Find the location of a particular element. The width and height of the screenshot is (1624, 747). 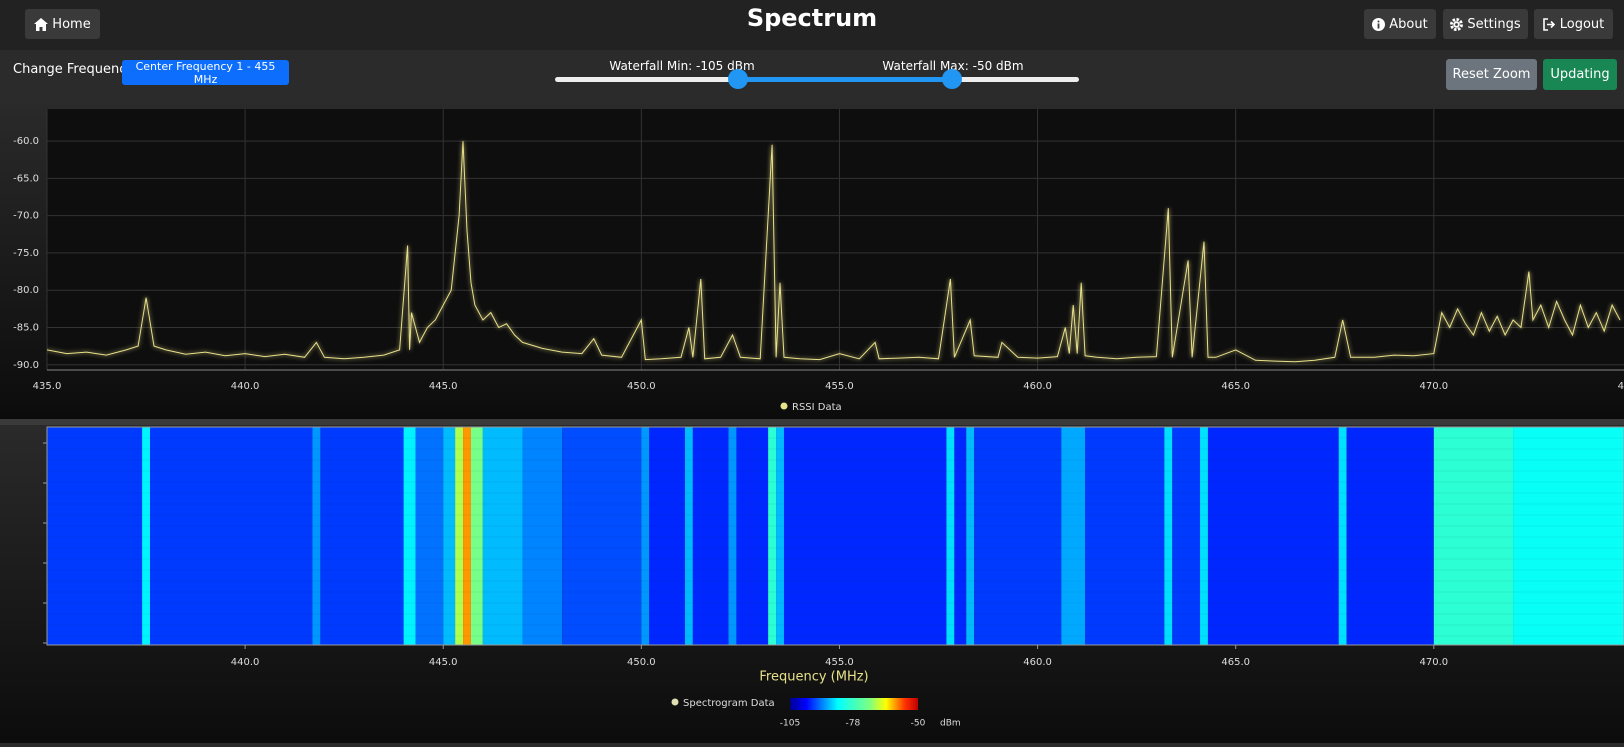

page-title: Spectrum is located at coordinates (812, 18).